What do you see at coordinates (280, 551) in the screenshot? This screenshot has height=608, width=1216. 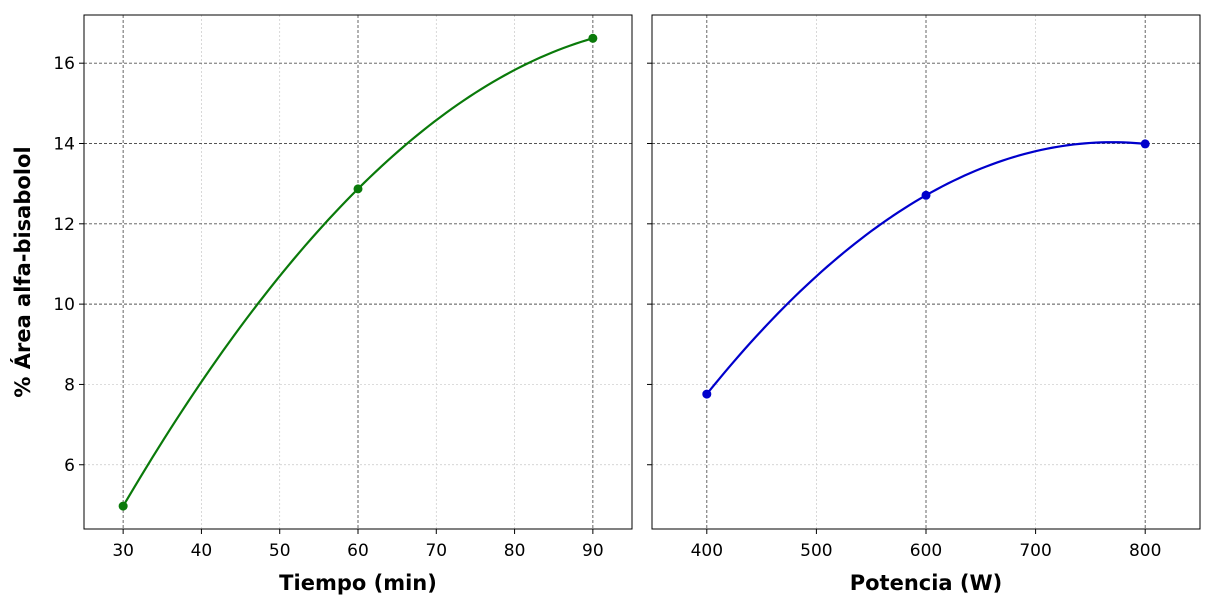 I see `x-tick-label: 50` at bounding box center [280, 551].